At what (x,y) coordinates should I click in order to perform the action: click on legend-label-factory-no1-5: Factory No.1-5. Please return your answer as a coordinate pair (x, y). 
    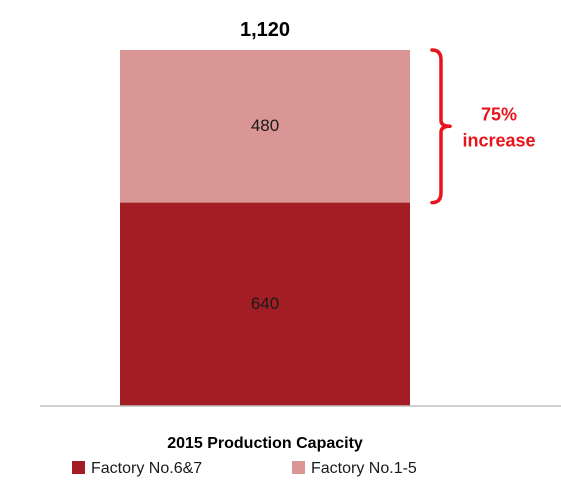
    Looking at the image, I should click on (364, 468).